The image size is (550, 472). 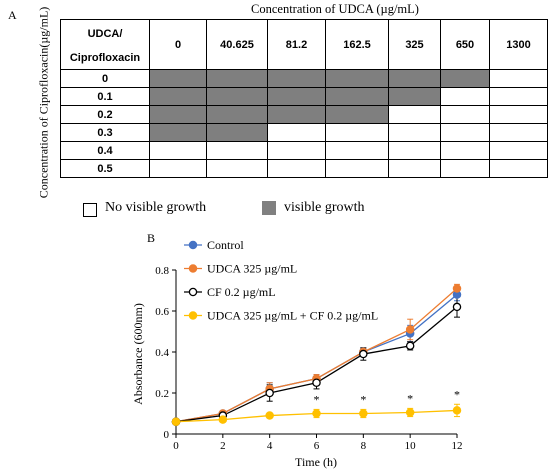 I want to click on x-tick-label: 6, so click(x=317, y=446).